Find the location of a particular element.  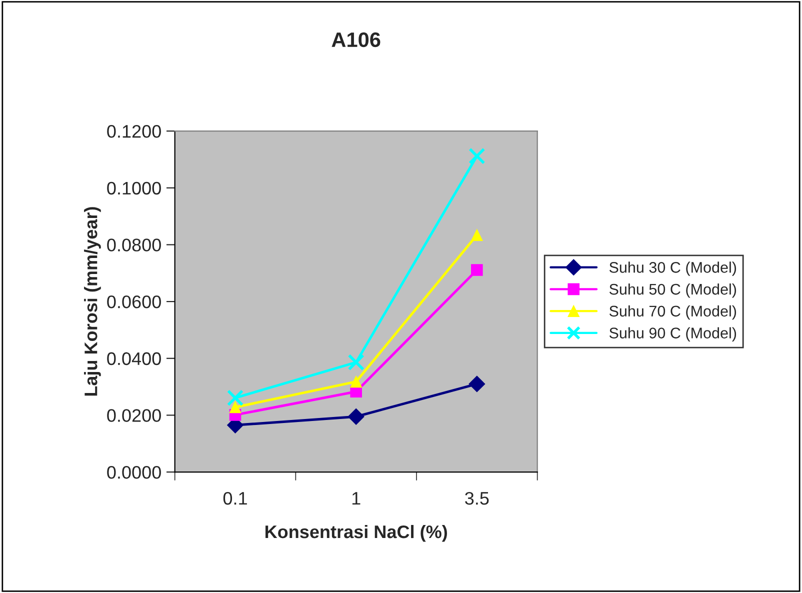

y-tick-label: 0.0000 is located at coordinates (134, 472).